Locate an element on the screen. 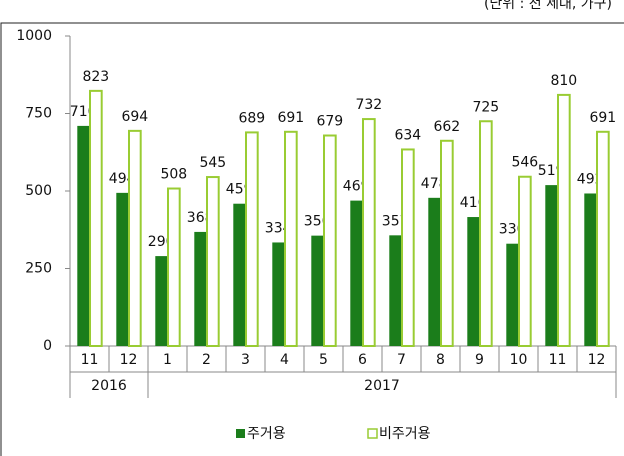 This screenshot has height=456, width=624. data-label: 823 is located at coordinates (95, 77).